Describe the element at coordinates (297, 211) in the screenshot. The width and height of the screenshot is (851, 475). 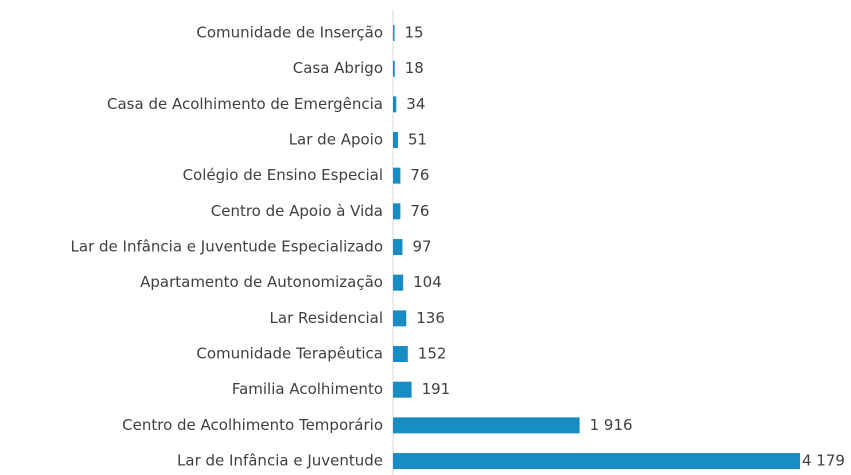
I see `category-label: Centro de Apoio à Vida` at that location.